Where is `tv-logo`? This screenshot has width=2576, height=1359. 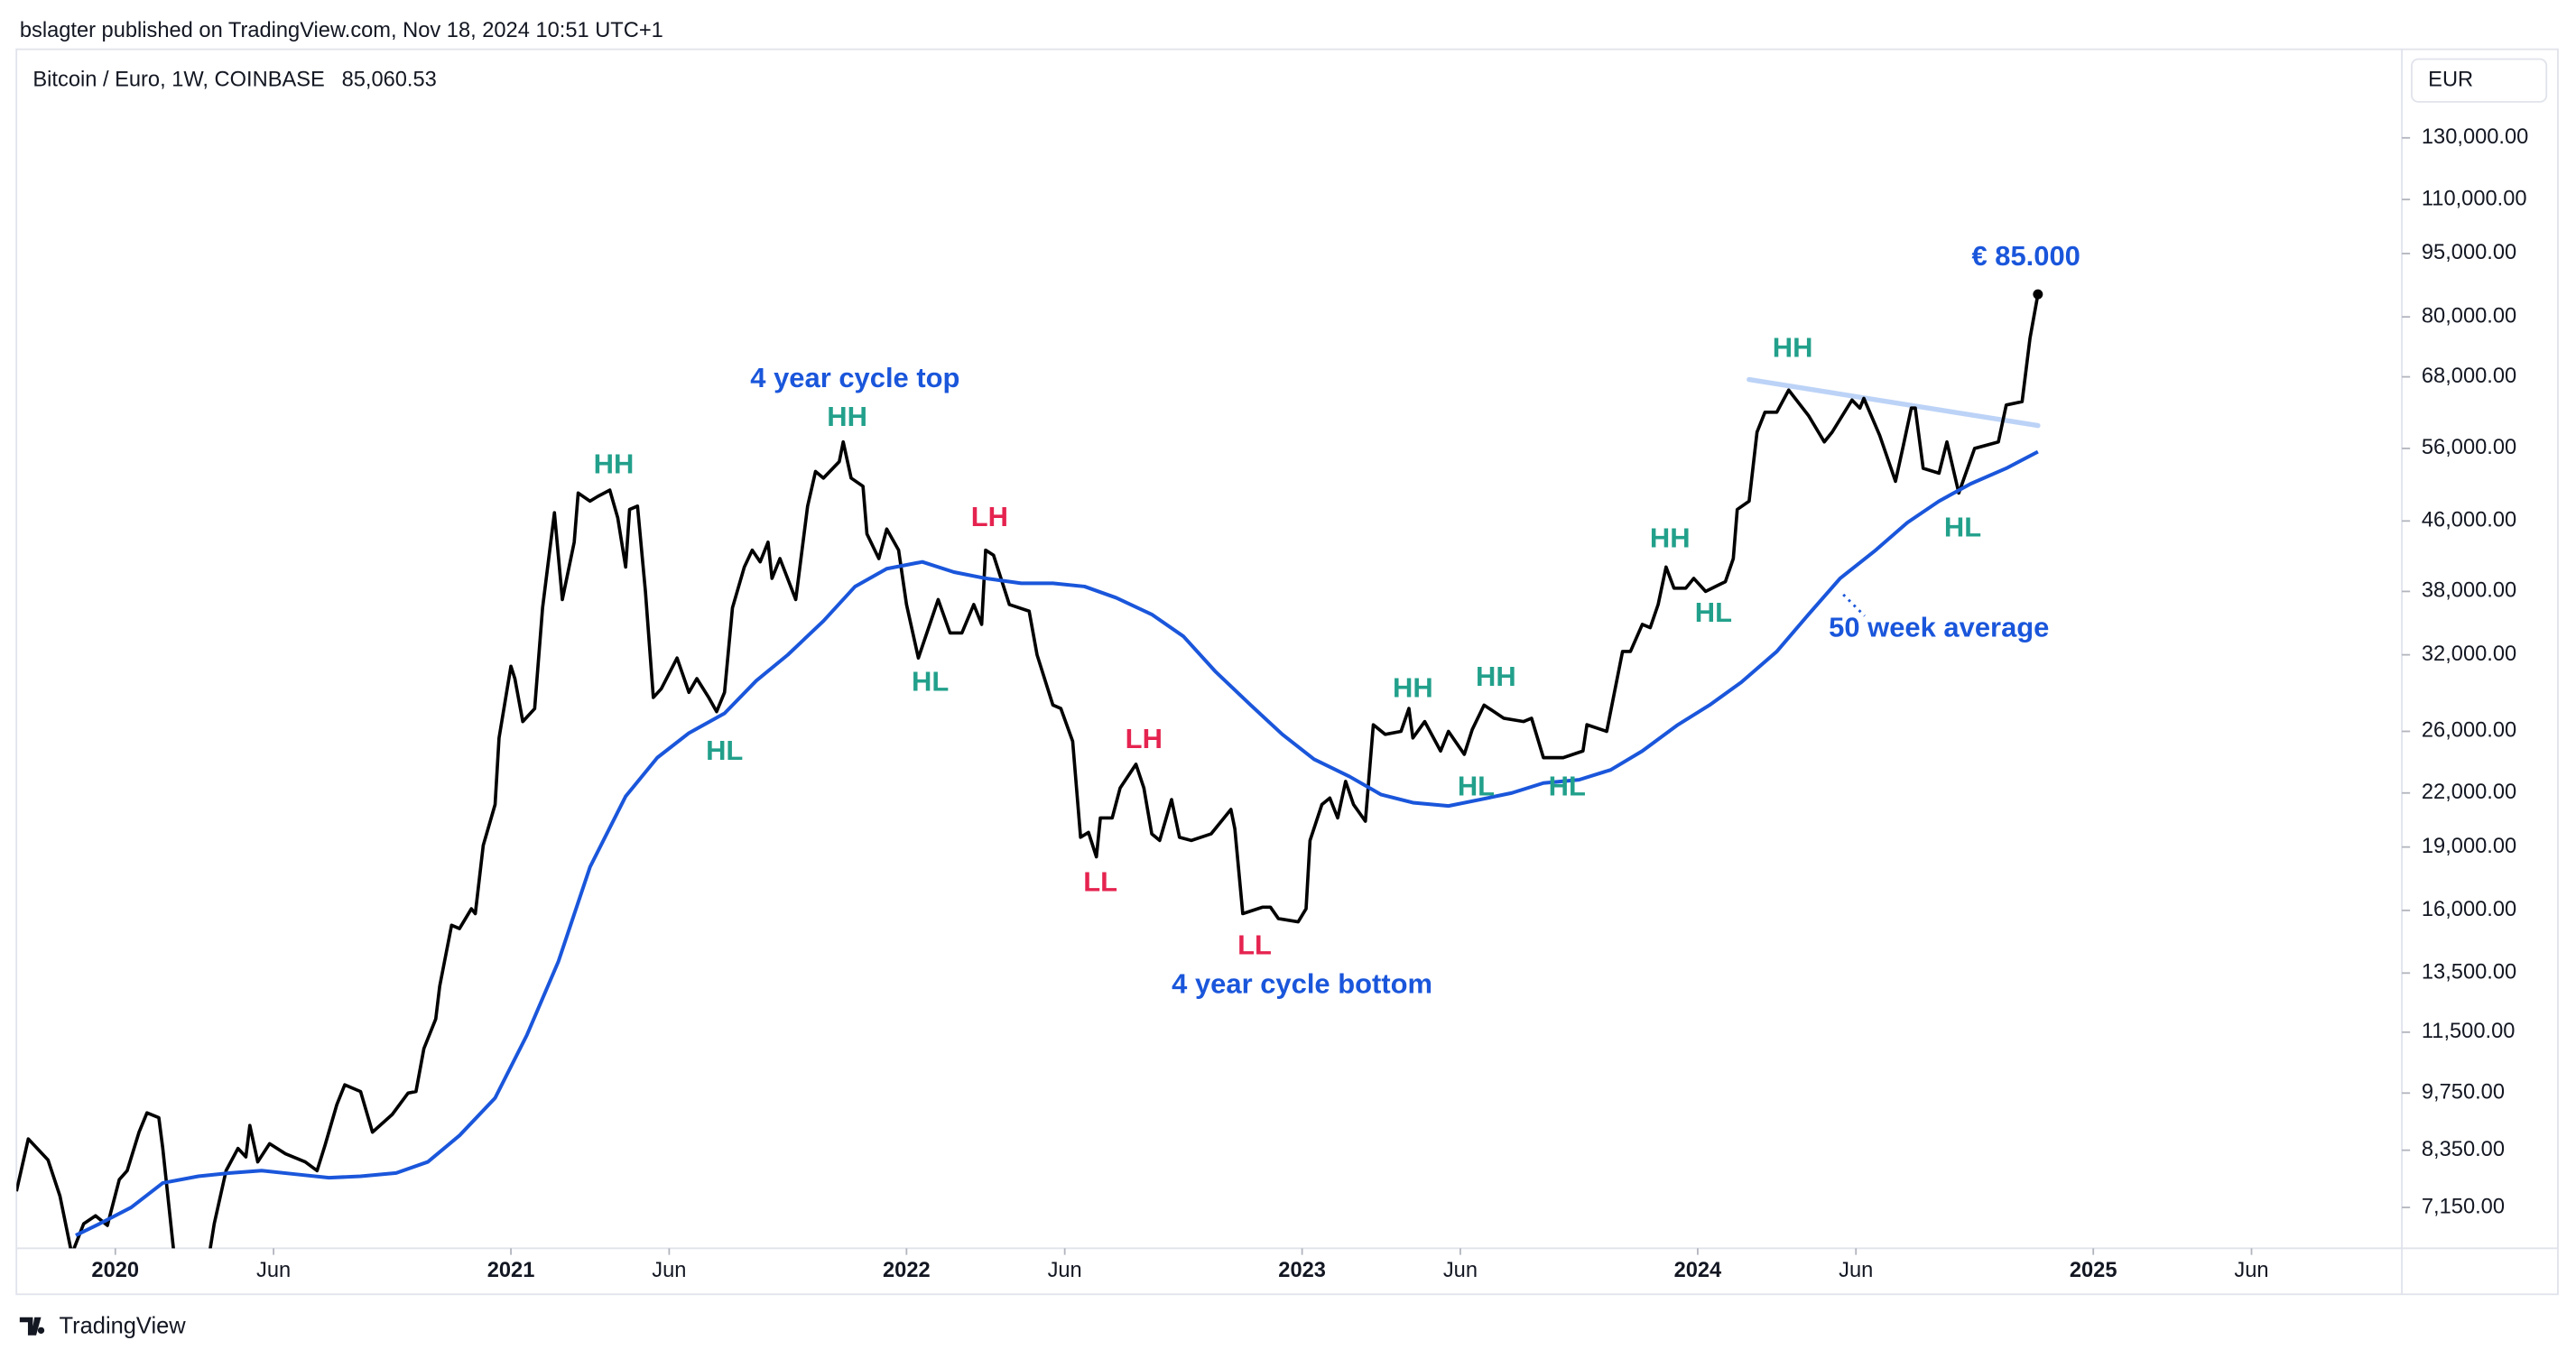
tv-logo is located at coordinates (32, 1326).